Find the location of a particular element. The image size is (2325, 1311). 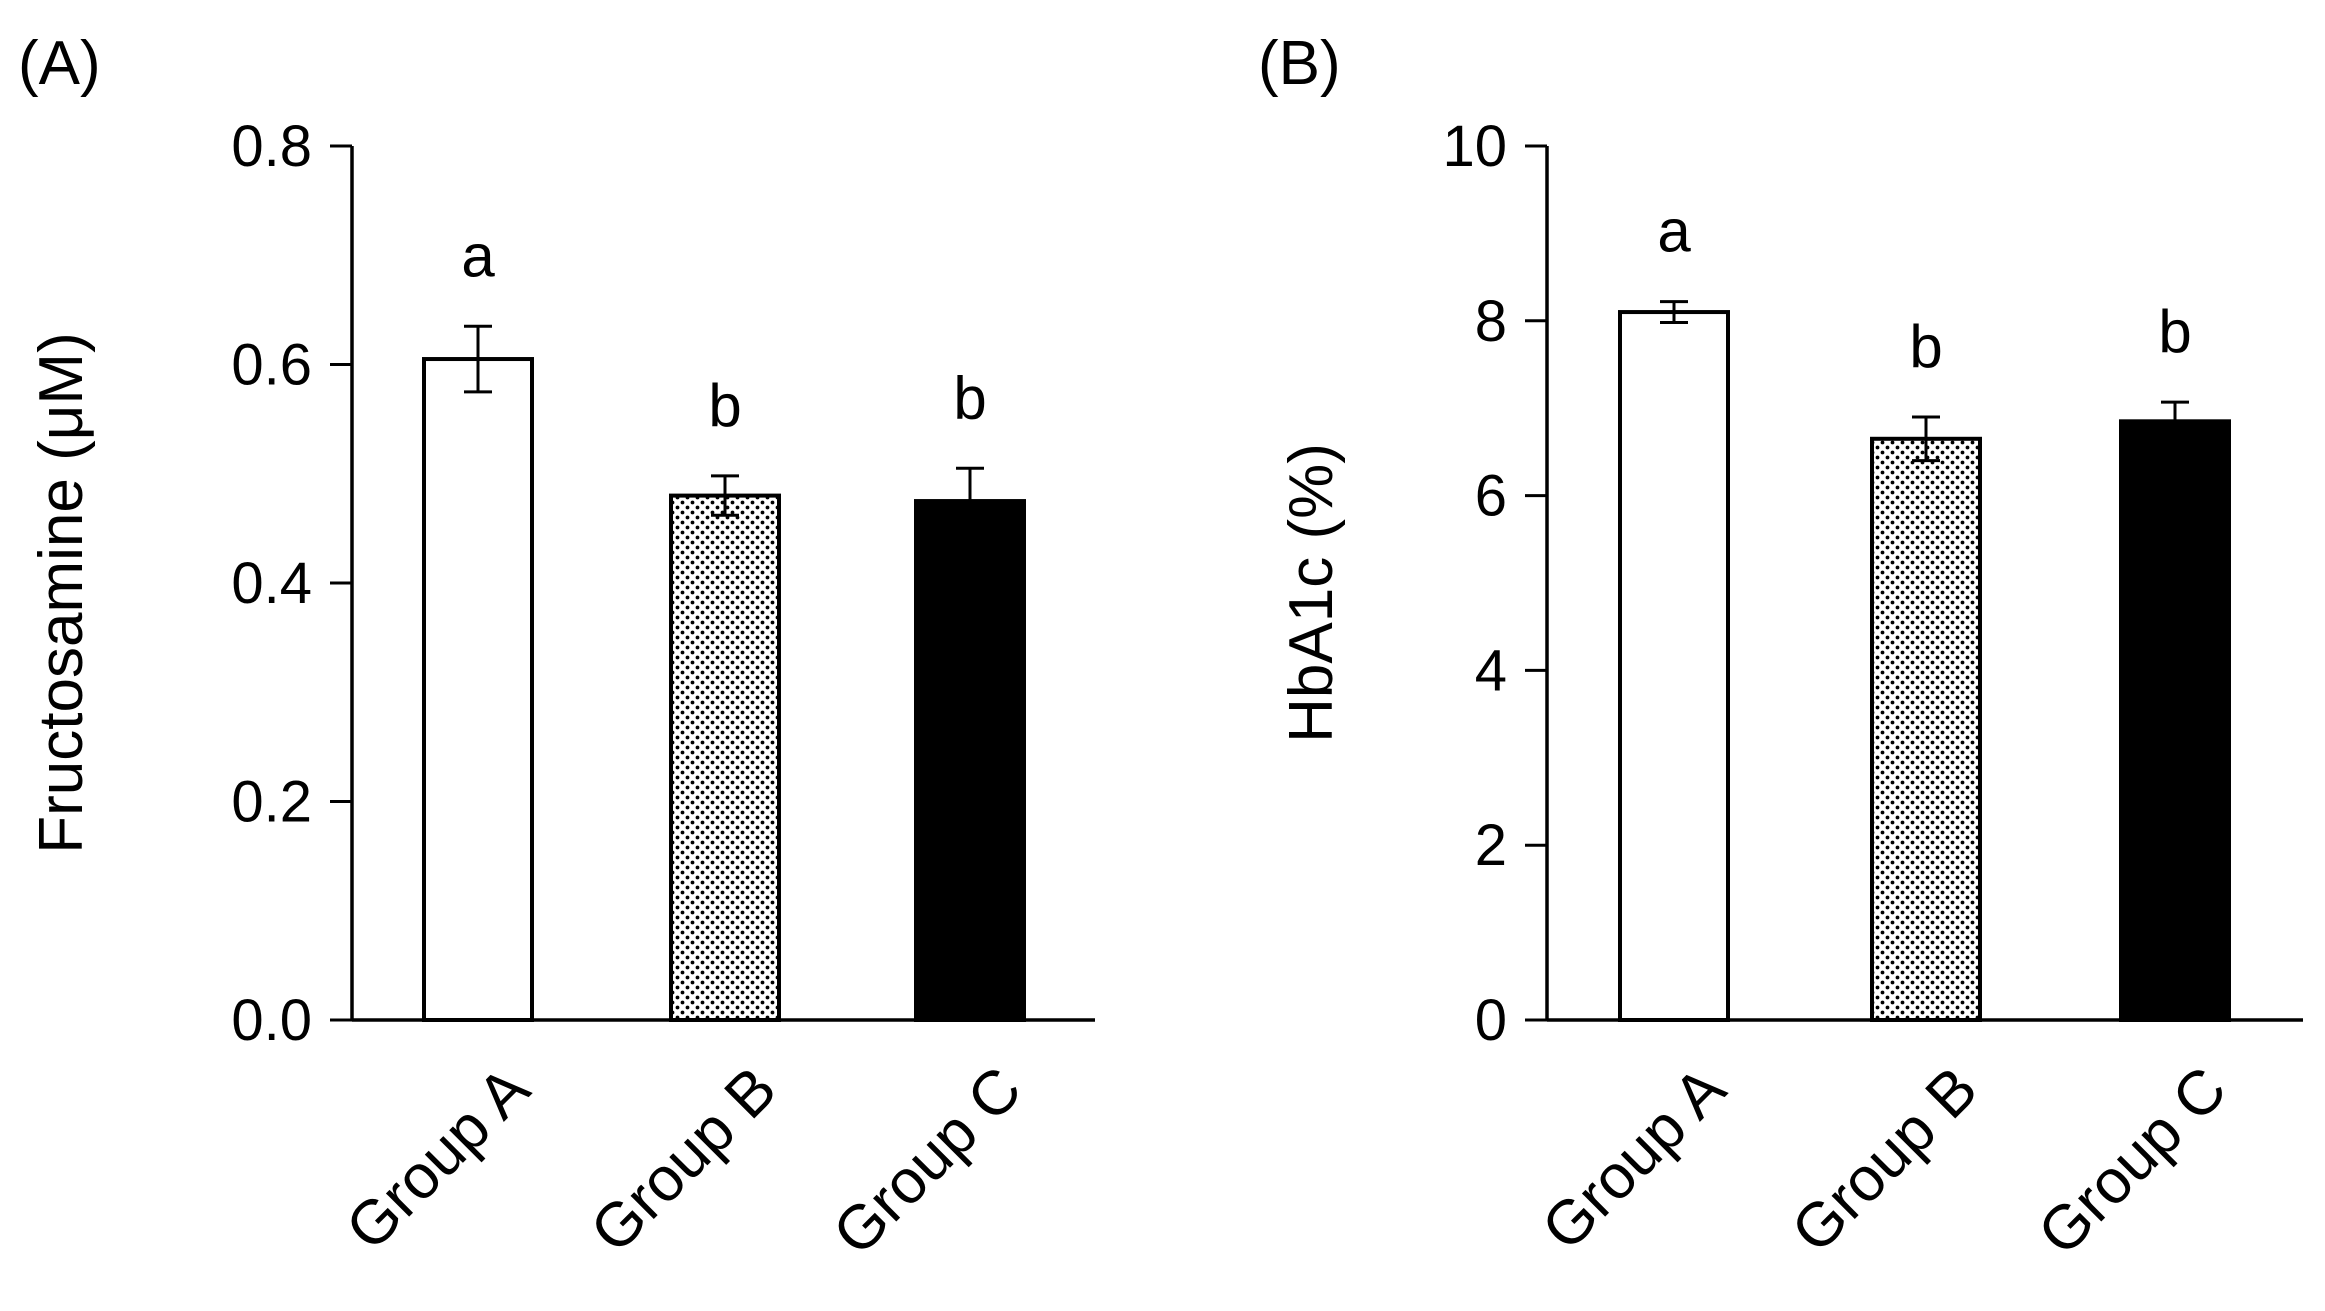

panel-a-label: (A) is located at coordinates (59, 63).